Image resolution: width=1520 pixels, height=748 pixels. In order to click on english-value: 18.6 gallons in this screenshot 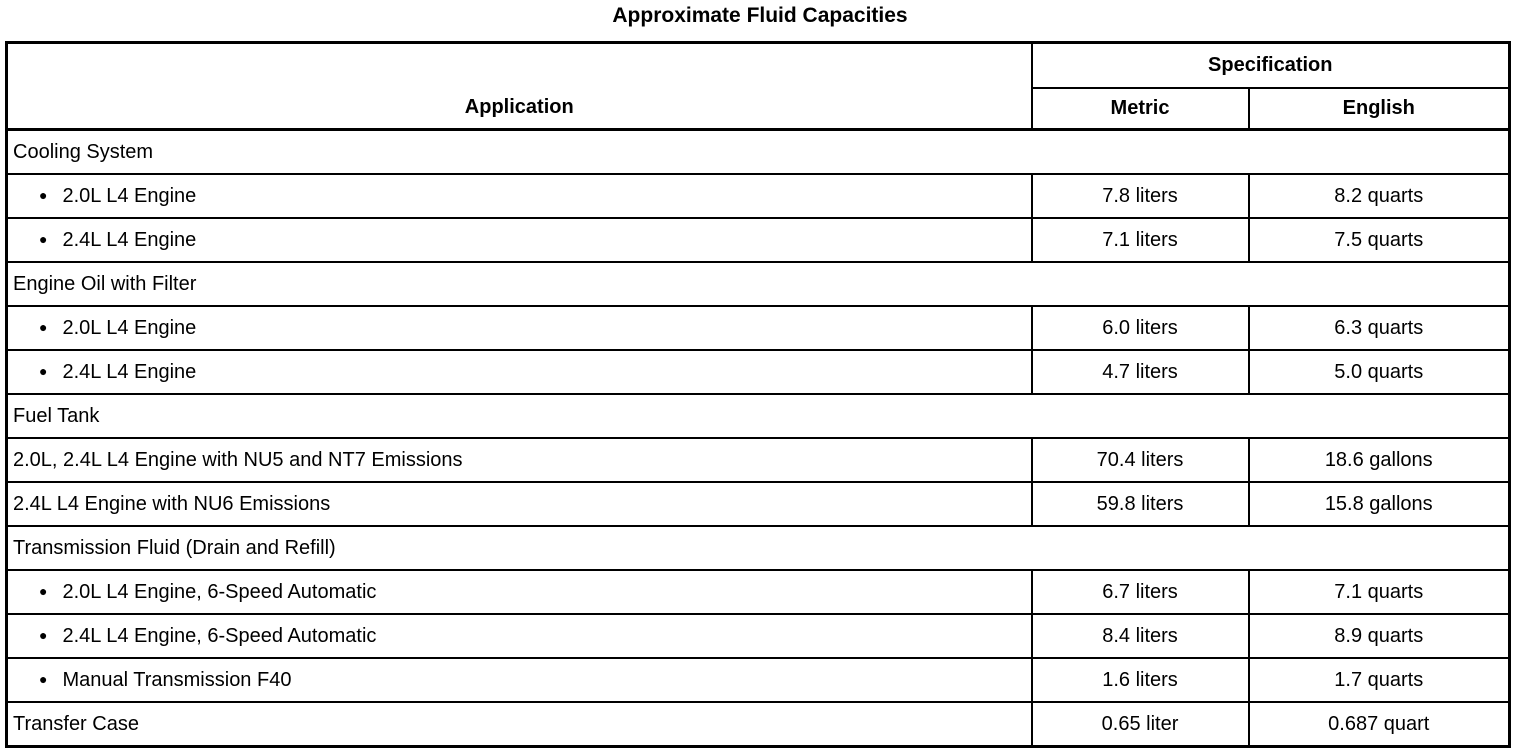, I will do `click(1379, 460)`.